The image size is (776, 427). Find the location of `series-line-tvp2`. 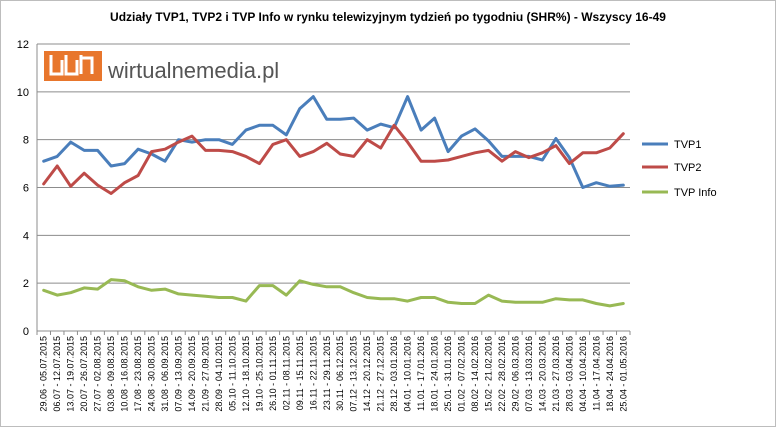

series-line-tvp2 is located at coordinates (333, 159).